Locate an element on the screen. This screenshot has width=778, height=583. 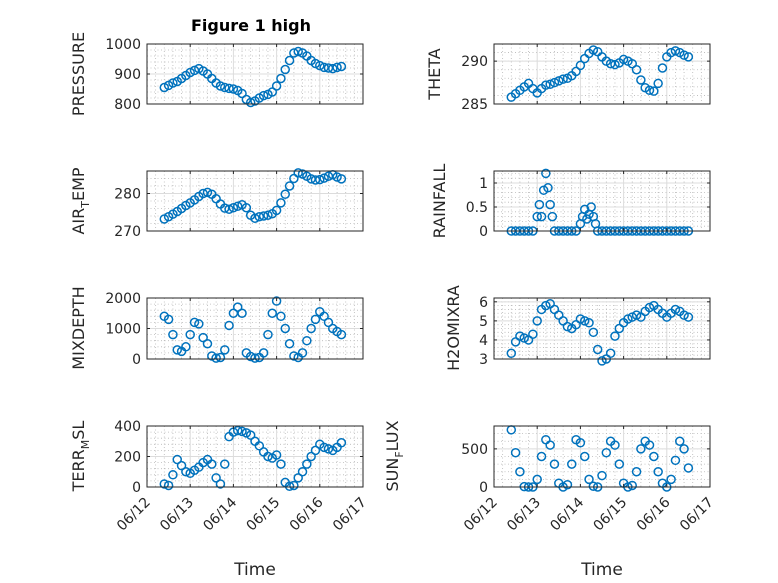
axes-6: 3 4 5 6 H2OMIXRA is located at coordinates (577, 328).